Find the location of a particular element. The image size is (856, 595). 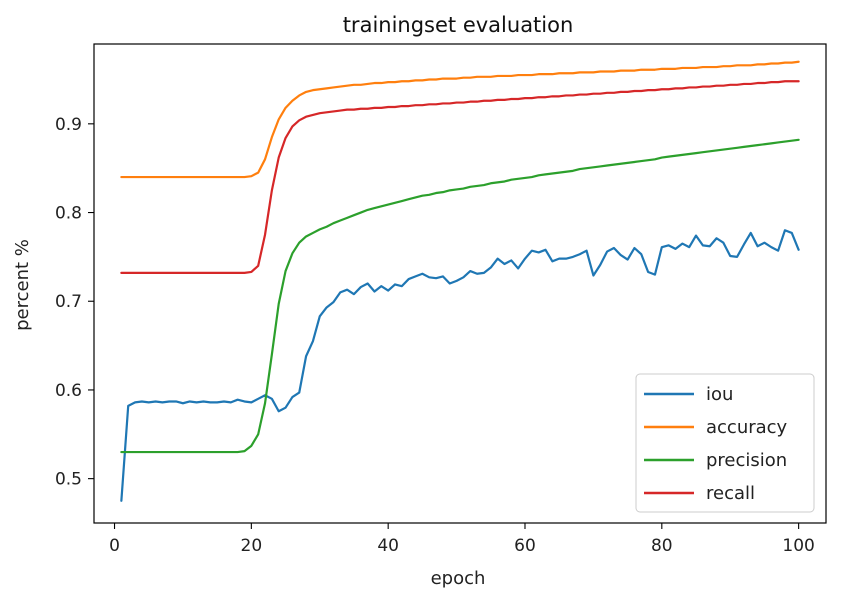

y-tick-label: 0.8 is located at coordinates (68, 214).